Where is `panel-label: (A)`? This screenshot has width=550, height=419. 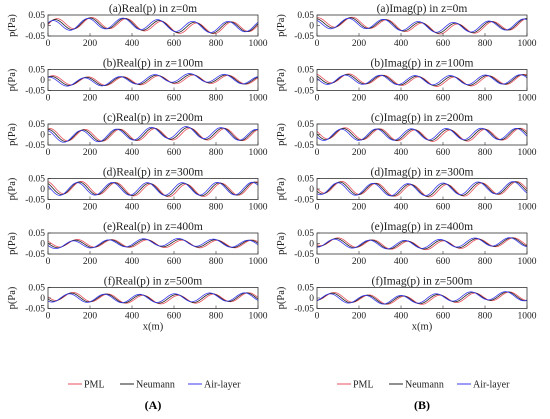
panel-label: (A) is located at coordinates (153, 405).